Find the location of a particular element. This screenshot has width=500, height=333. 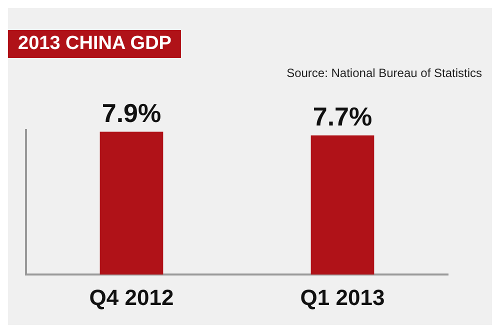

x-tick-label: Q4 2012 is located at coordinates (131, 297).